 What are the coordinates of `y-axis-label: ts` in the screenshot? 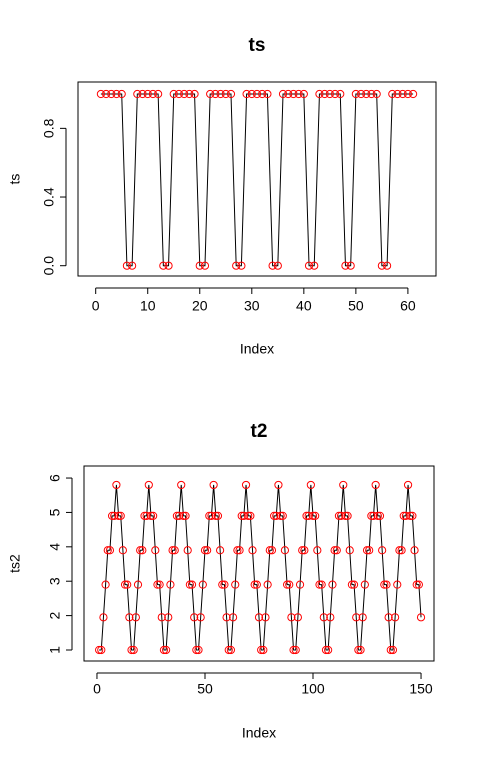 It's located at (15, 179).